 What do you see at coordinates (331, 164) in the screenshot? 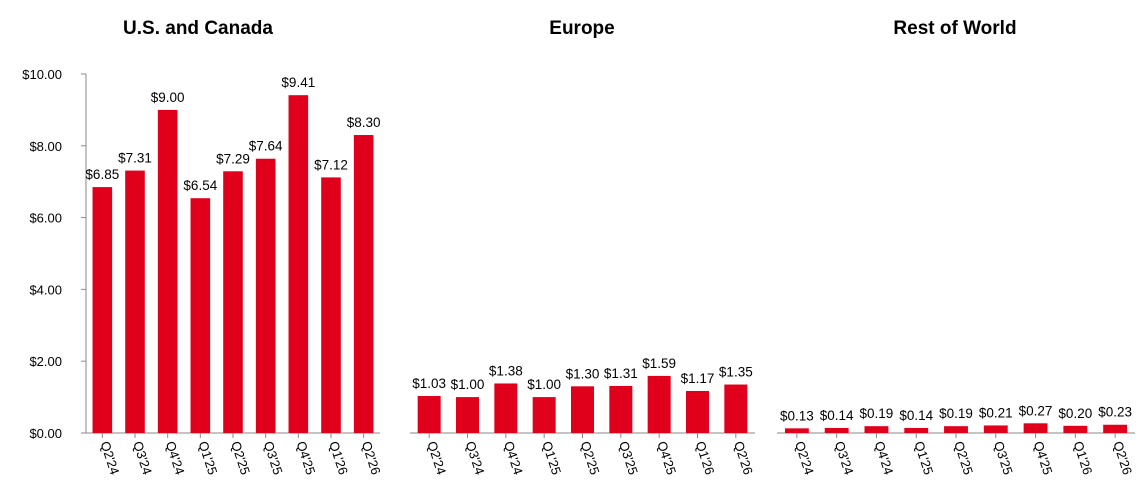
I see `data-label: $7.12` at bounding box center [331, 164].